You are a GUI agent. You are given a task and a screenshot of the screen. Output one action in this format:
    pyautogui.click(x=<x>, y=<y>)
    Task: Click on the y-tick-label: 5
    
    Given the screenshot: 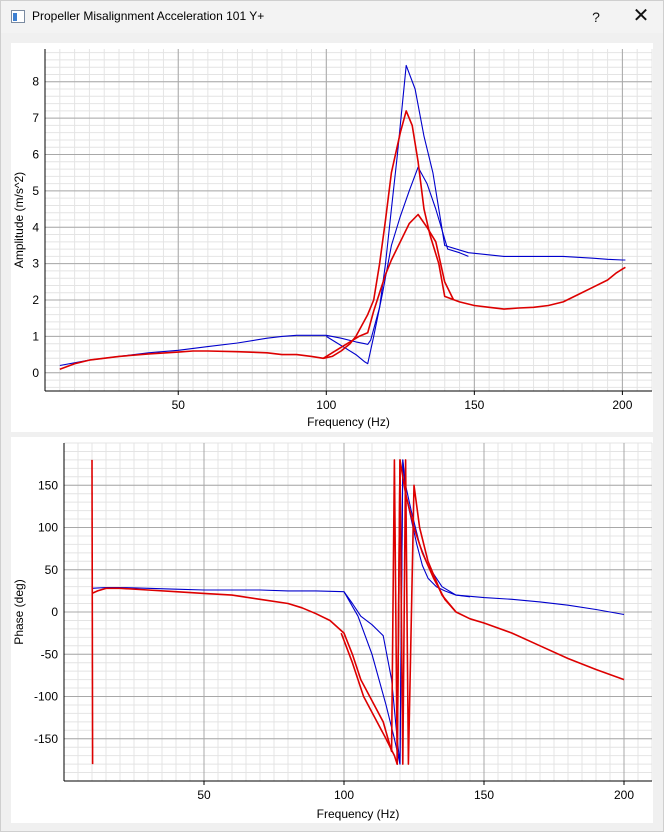 What is the action you would take?
    pyautogui.click(x=35, y=191)
    